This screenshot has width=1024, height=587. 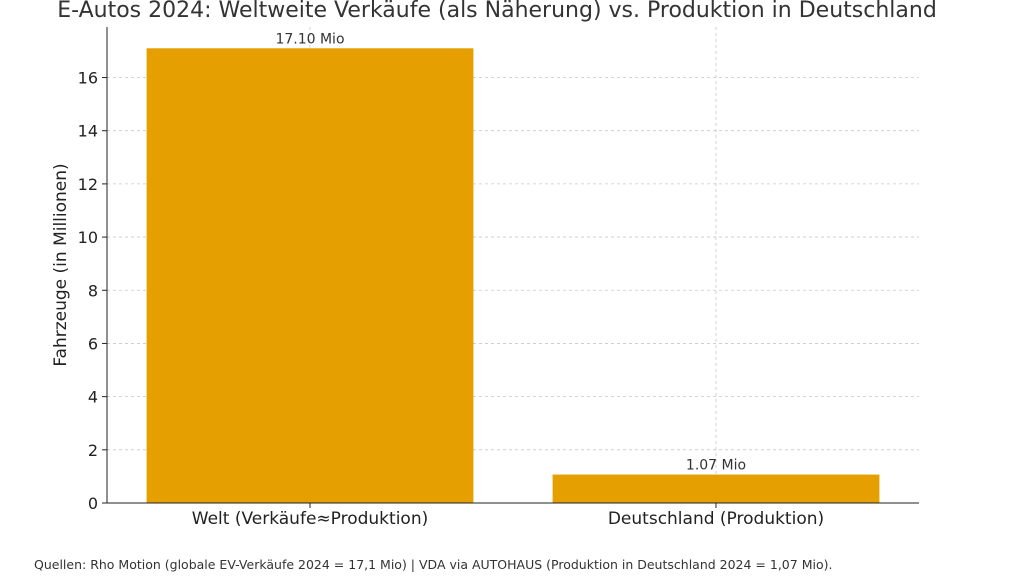 I want to click on y-axis-label: Fahrzeuge (in Millionen), so click(x=61, y=264).